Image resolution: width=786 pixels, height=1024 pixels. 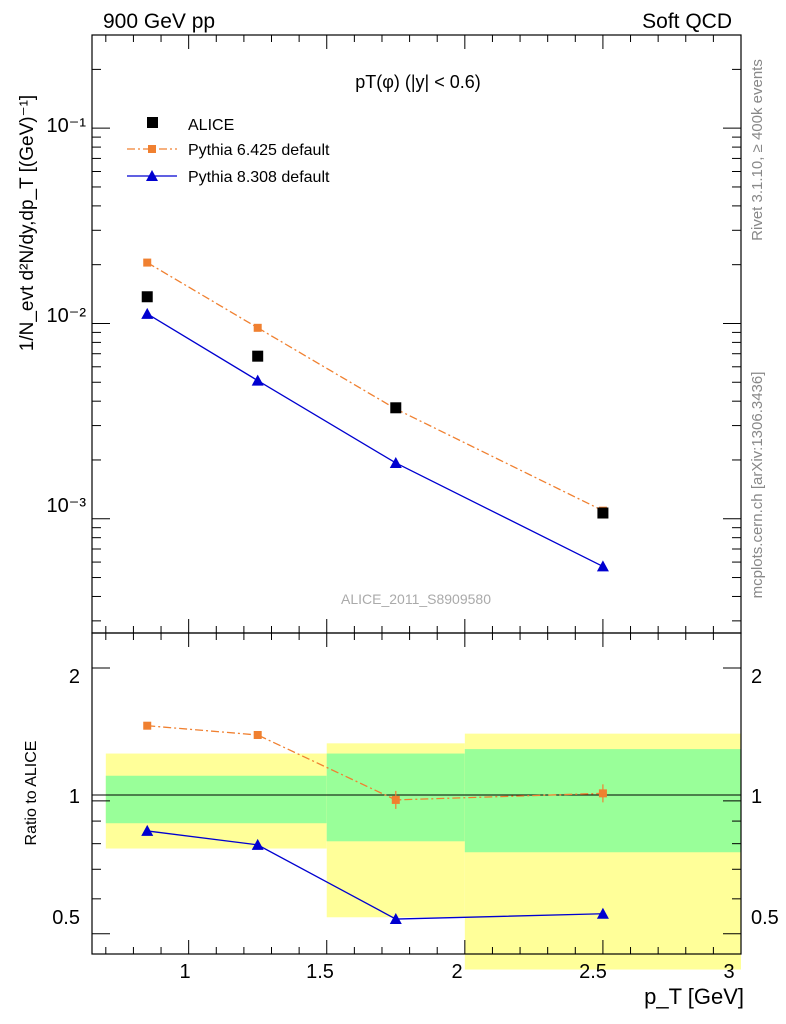 What do you see at coordinates (375, 875) in the screenshot?
I see `ratio-series-pythia8-line` at bounding box center [375, 875].